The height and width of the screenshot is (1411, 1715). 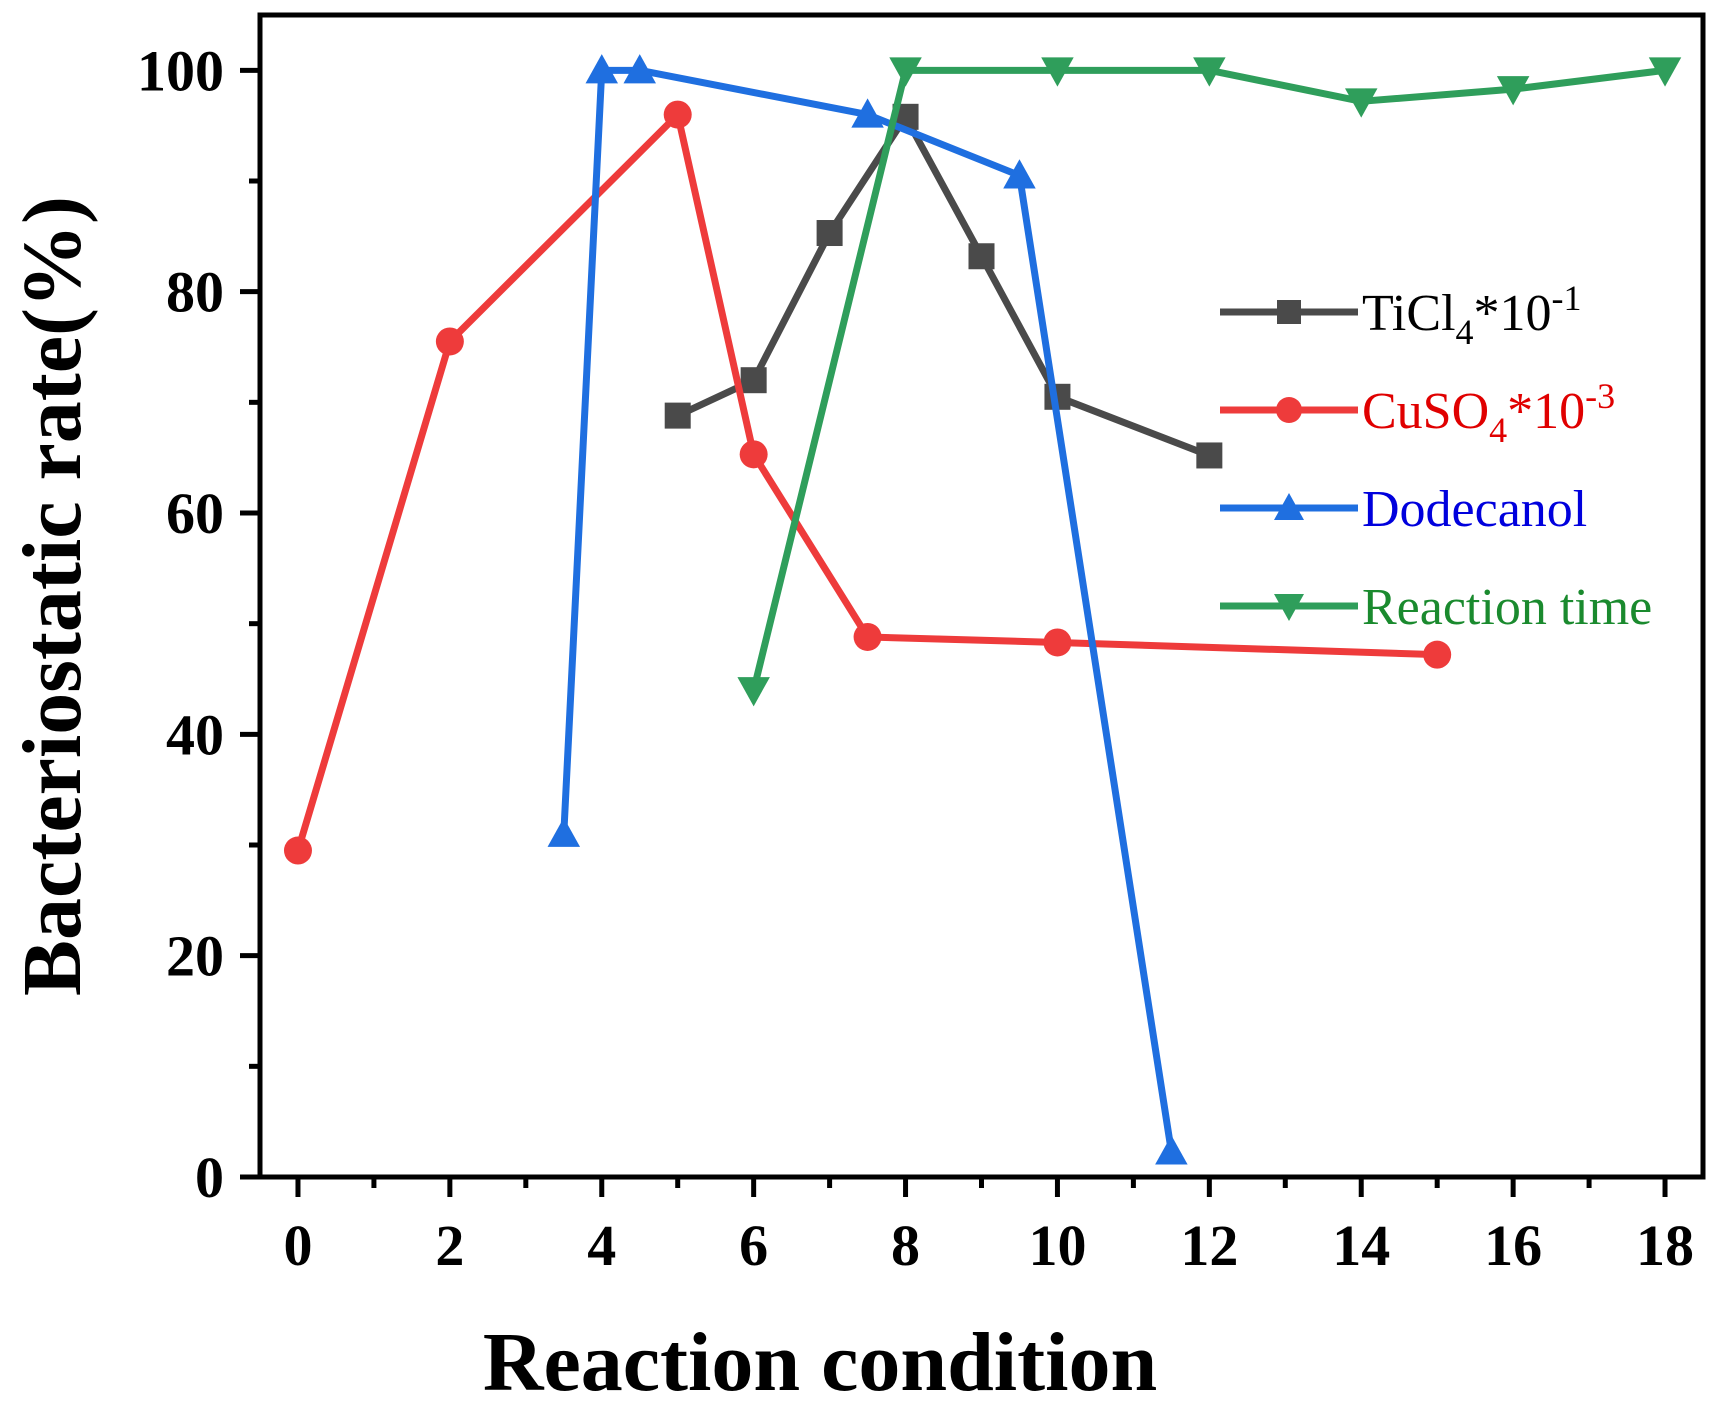 I want to click on x-tick-label: 14, so click(x=1361, y=1245).